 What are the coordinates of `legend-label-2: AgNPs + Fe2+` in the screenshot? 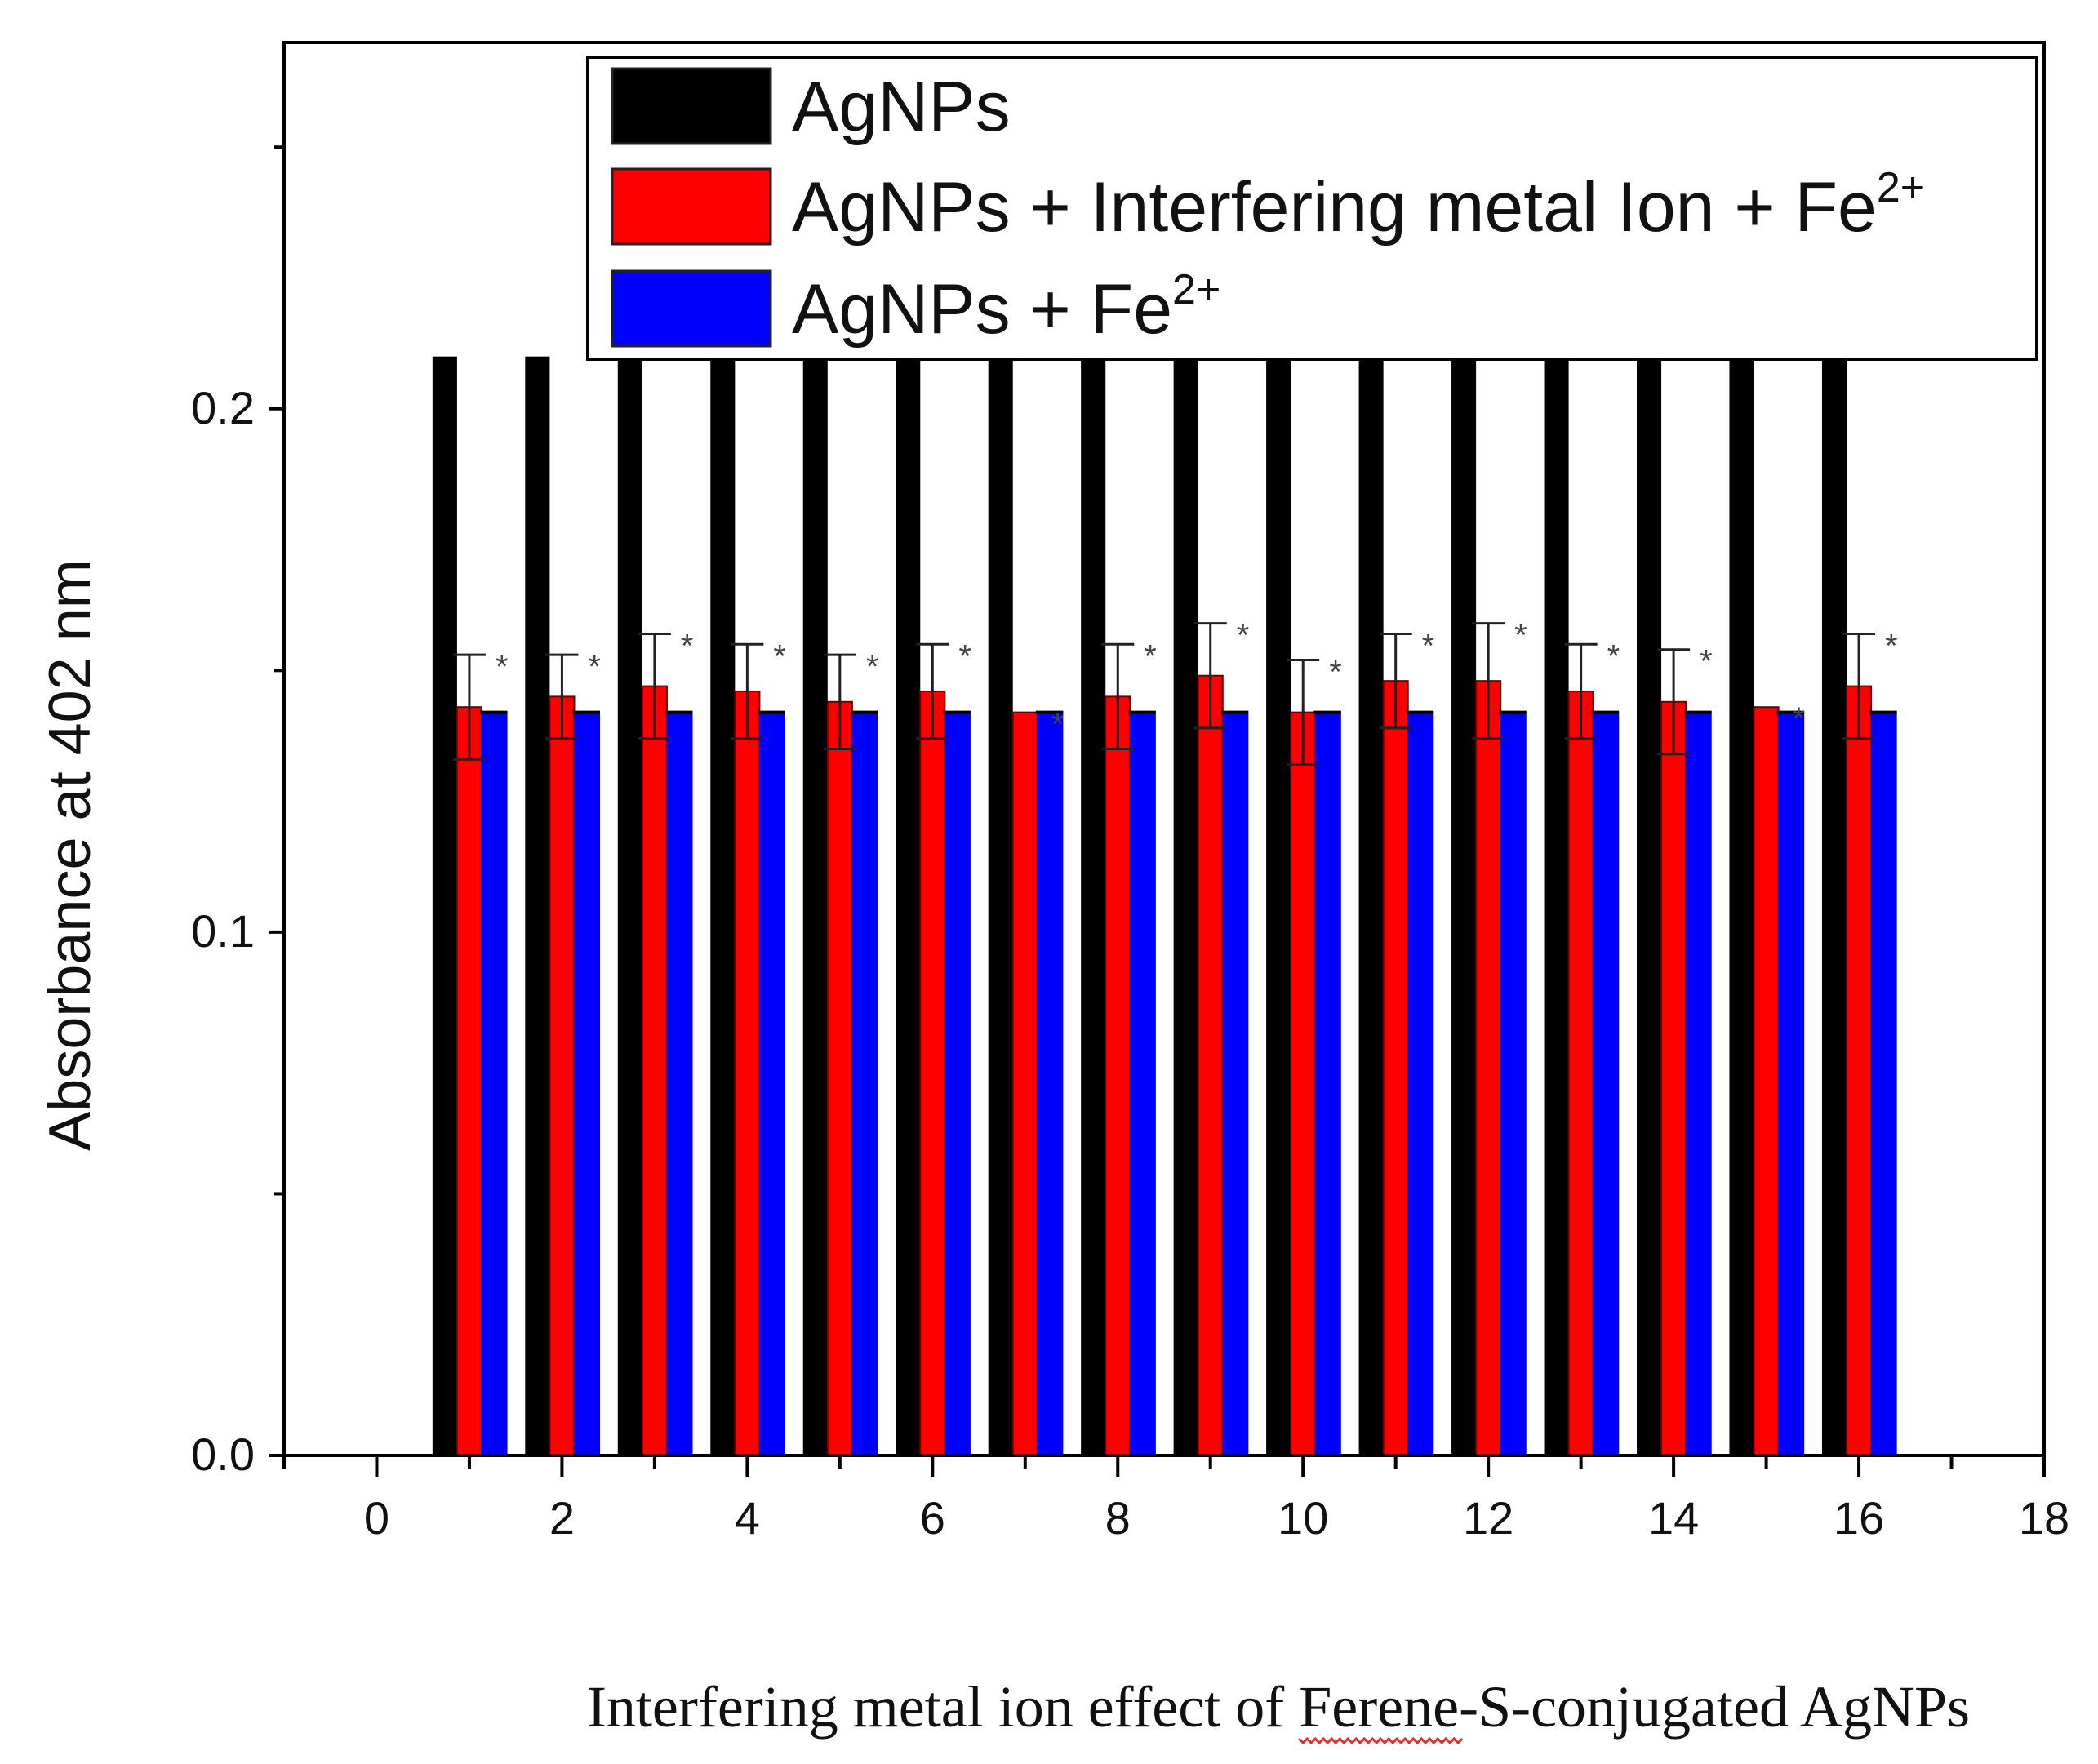 It's located at (1006, 307).